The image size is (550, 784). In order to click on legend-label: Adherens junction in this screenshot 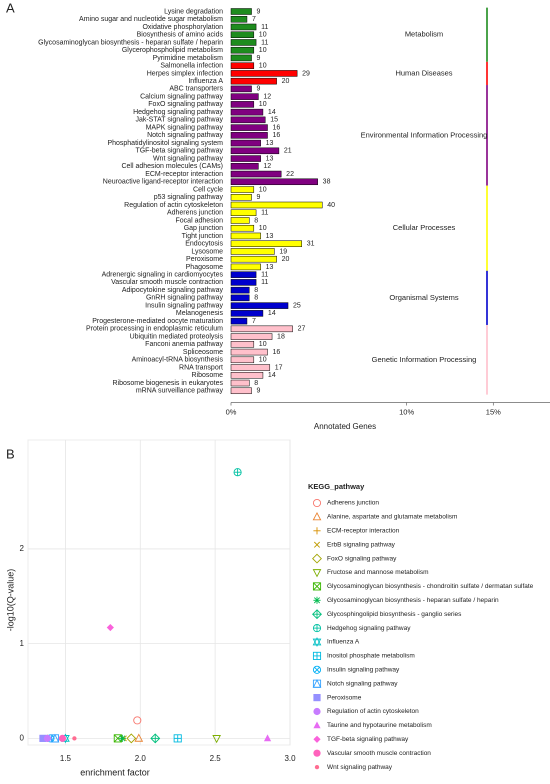, I will do `click(353, 503)`.